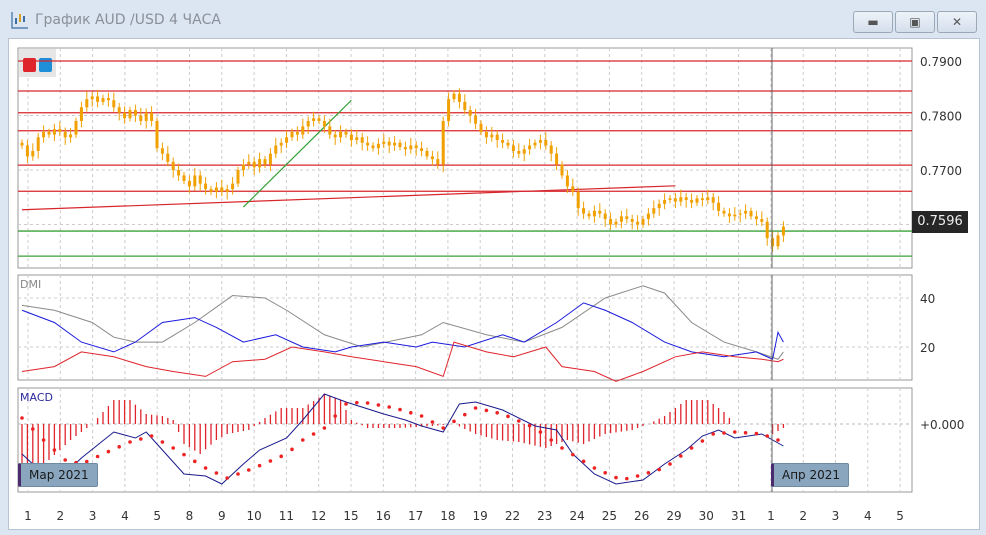 The height and width of the screenshot is (535, 986). I want to click on x-axis-label: 4, so click(125, 516).